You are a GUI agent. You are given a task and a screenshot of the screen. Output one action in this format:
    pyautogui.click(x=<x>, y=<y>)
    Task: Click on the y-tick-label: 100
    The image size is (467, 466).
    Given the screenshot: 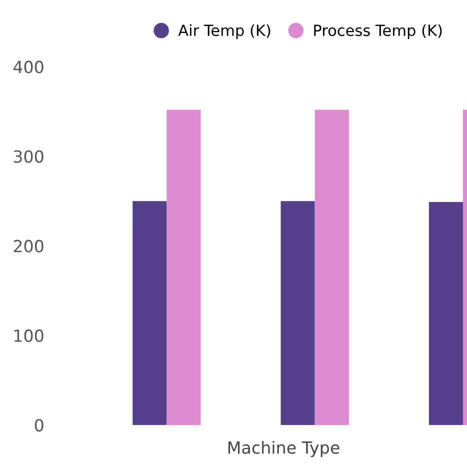 What is the action you would take?
    pyautogui.click(x=29, y=335)
    